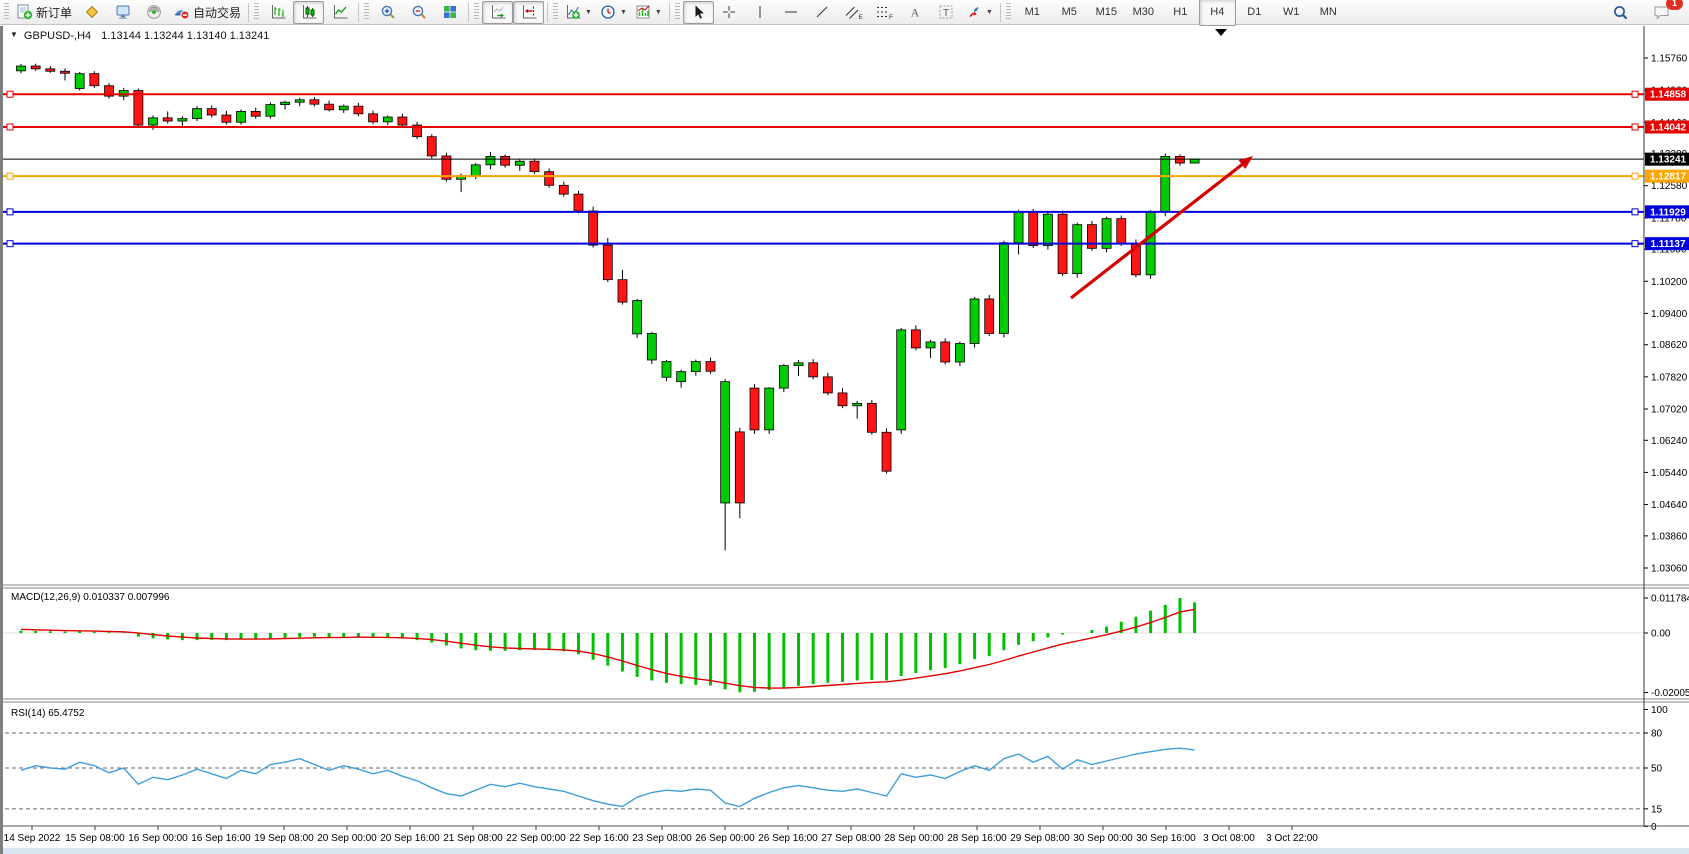  What do you see at coordinates (95, 838) in the screenshot?
I see `time-label: 15 Sep 08:00` at bounding box center [95, 838].